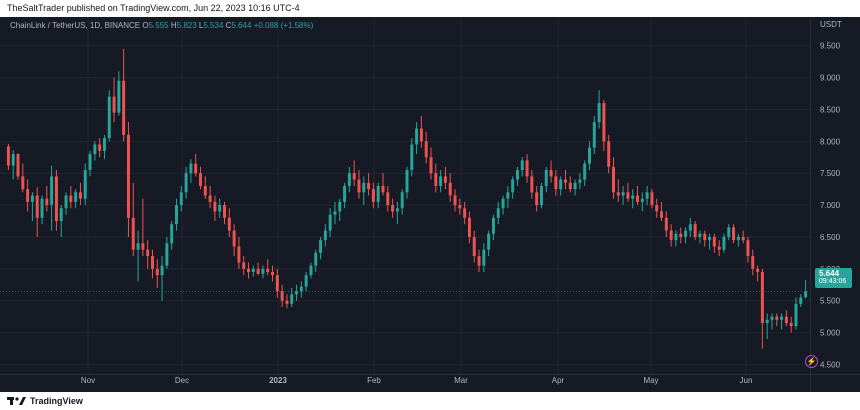  Describe the element at coordinates (461, 380) in the screenshot. I see `x-tick-label: Mar` at that location.